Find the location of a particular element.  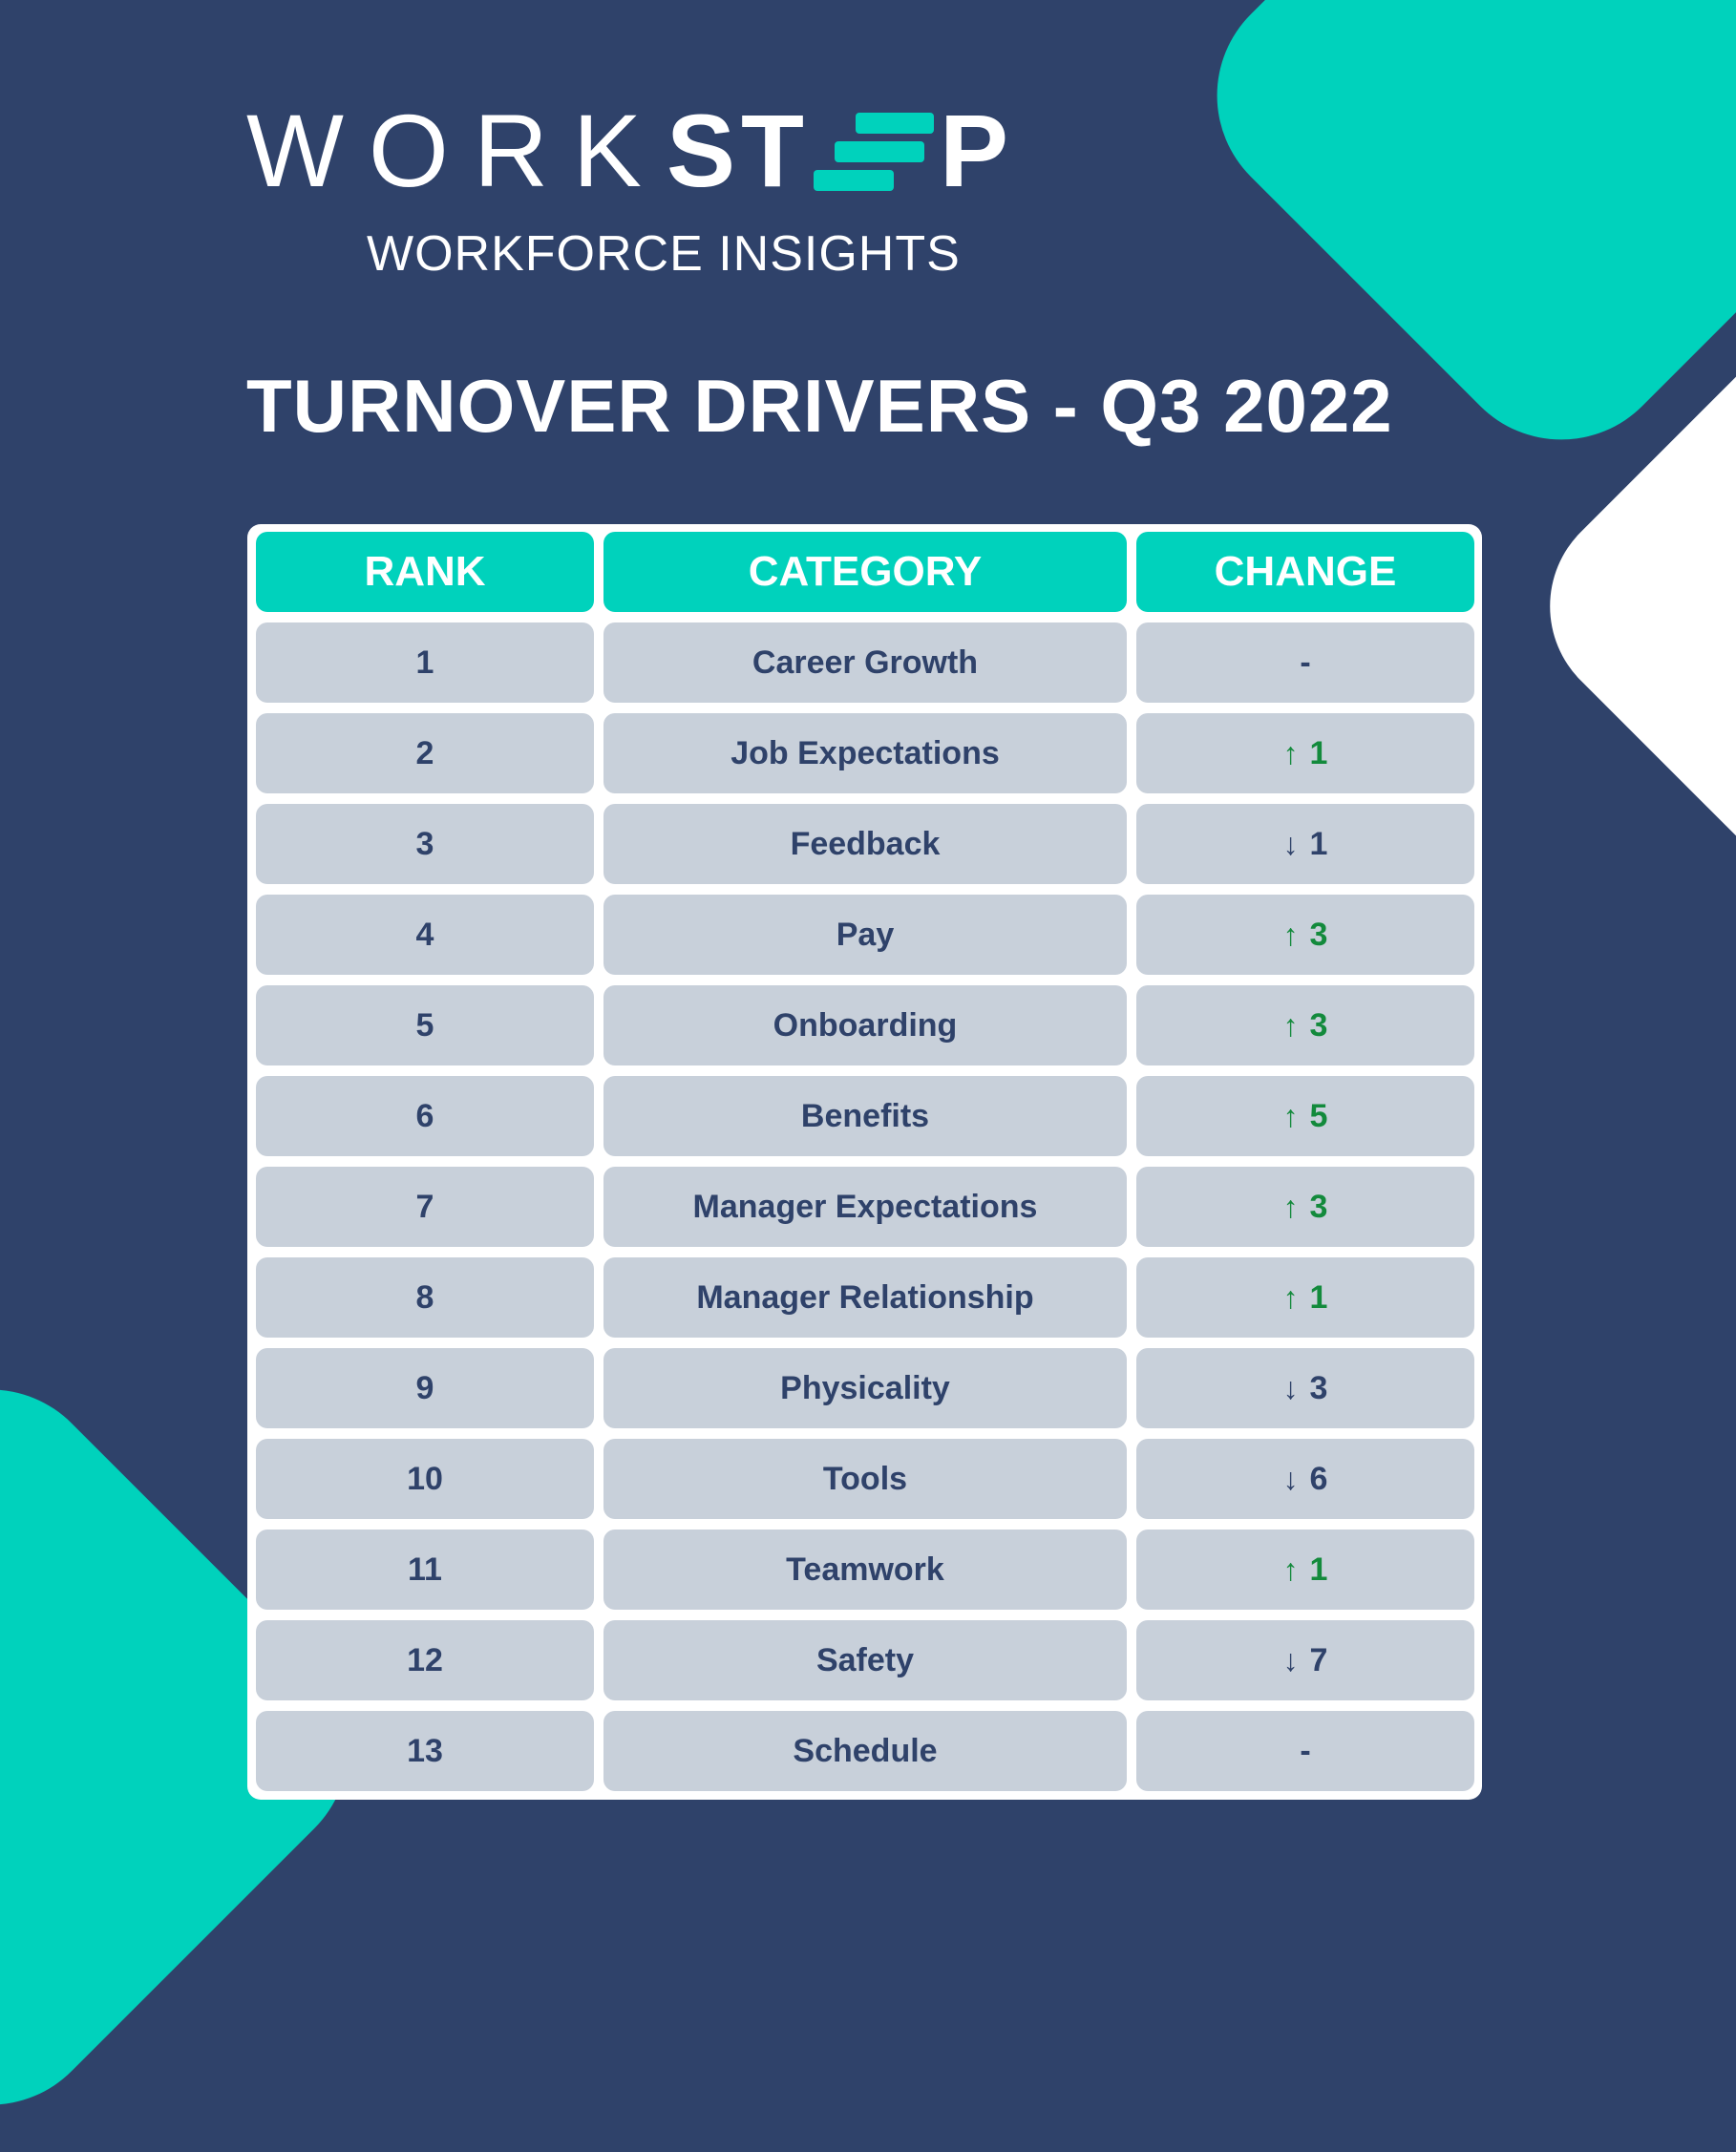

row-10-rank: 10 is located at coordinates (425, 1479).